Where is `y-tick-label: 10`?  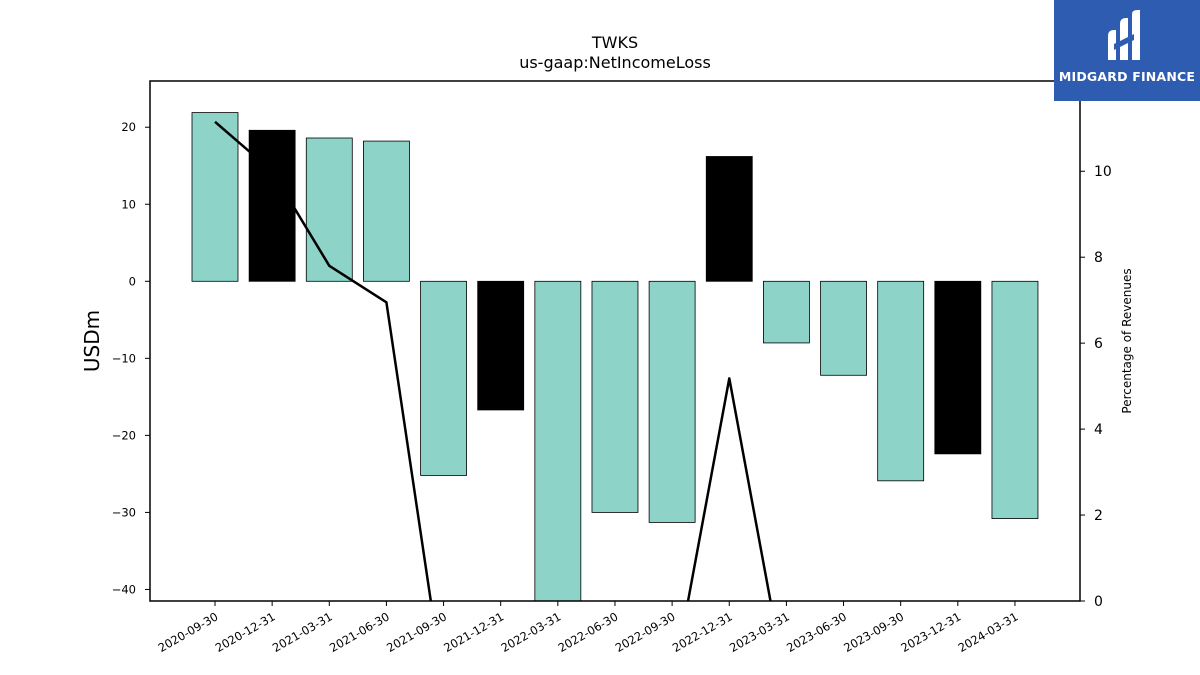 y-tick-label: 10 is located at coordinates (128, 204).